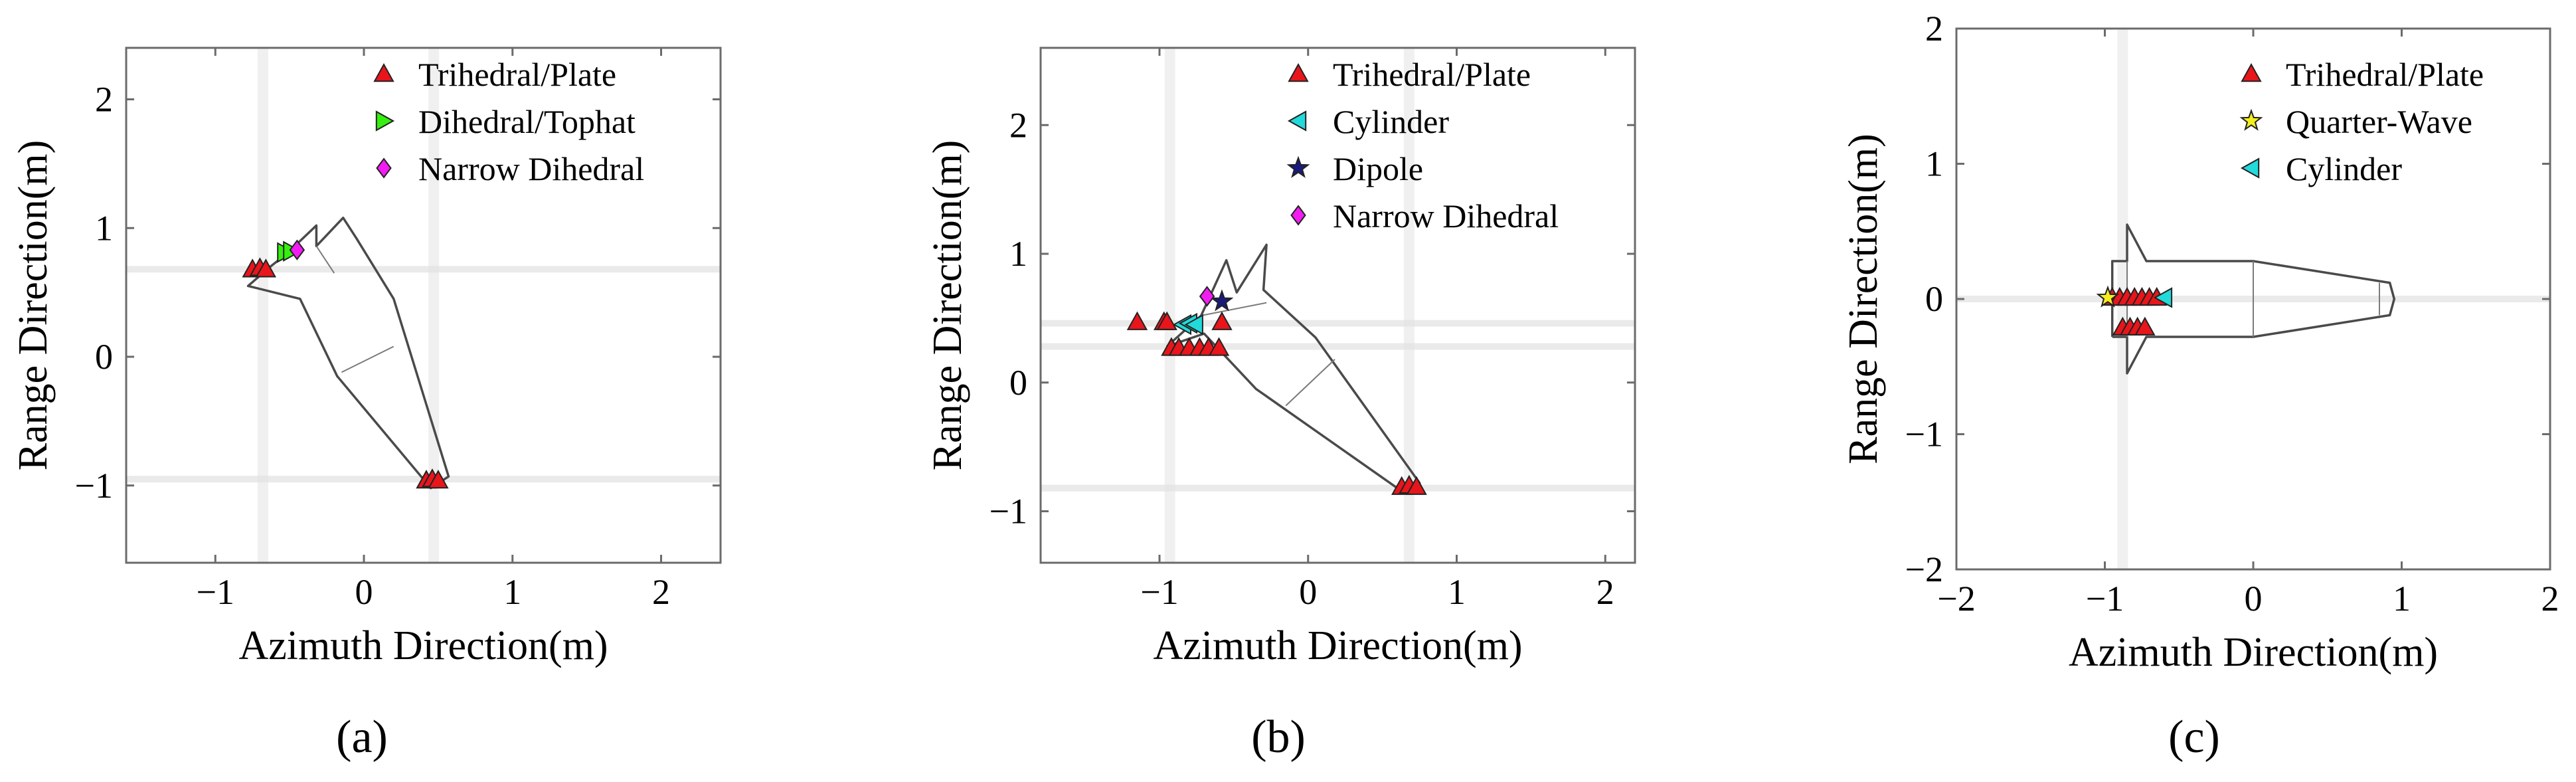 The width and height of the screenshot is (2576, 782). I want to click on series-quarter-wave, so click(2108, 296).